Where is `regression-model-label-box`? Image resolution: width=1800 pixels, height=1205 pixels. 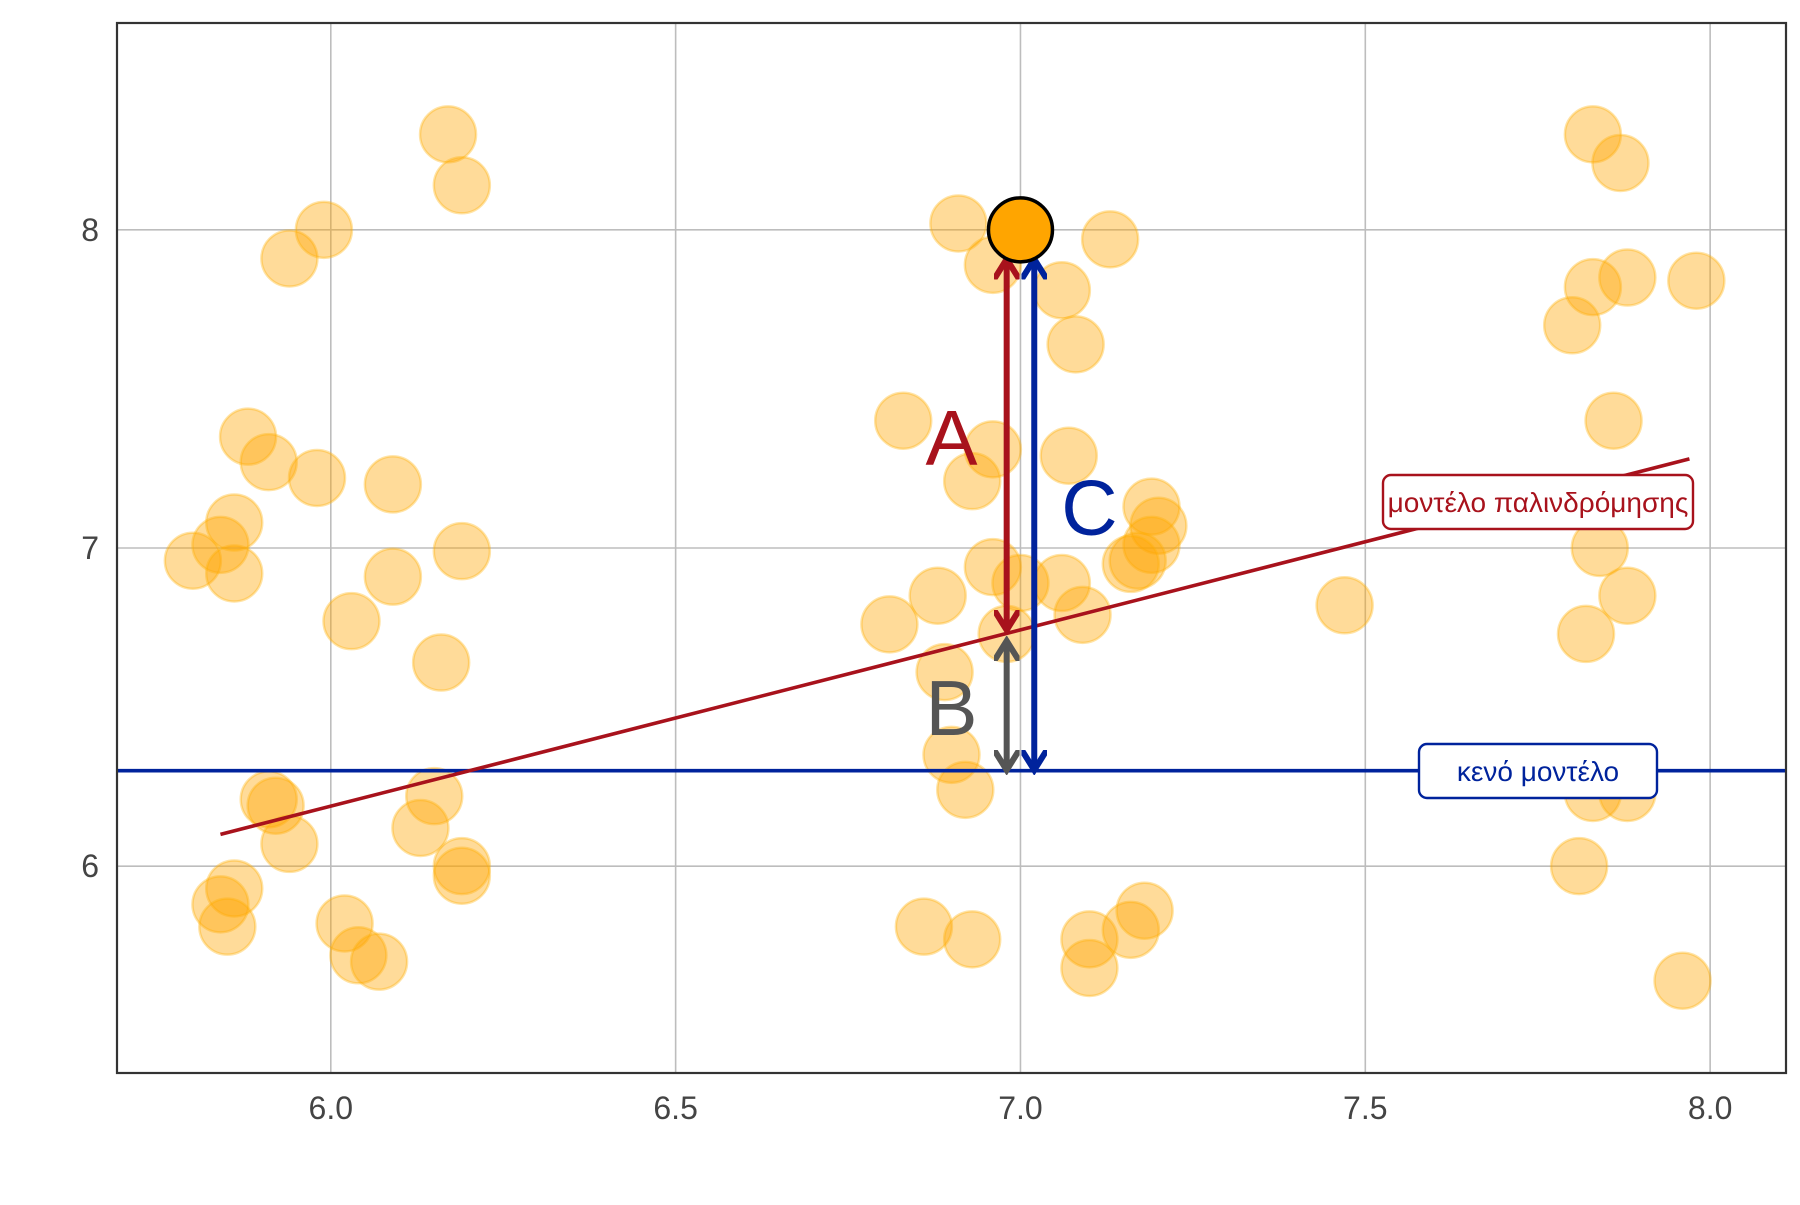 regression-model-label-box is located at coordinates (1538, 502).